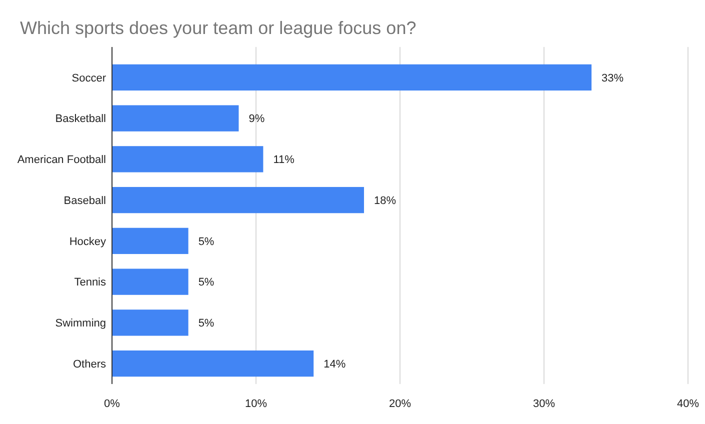 The height and width of the screenshot is (424, 705). I want to click on y-tick-label: Basketball, so click(80, 119).